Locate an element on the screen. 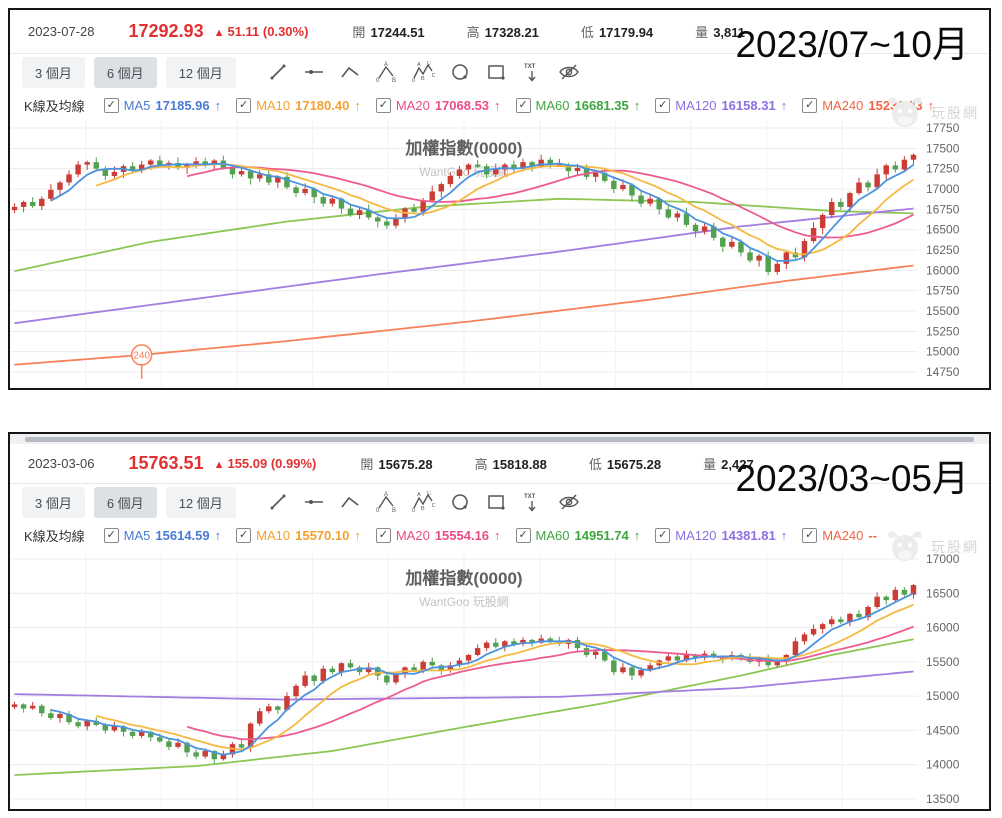 Image resolution: width=1002 pixels, height=818 pixels. circle-draw-icon is located at coordinates (460, 72).